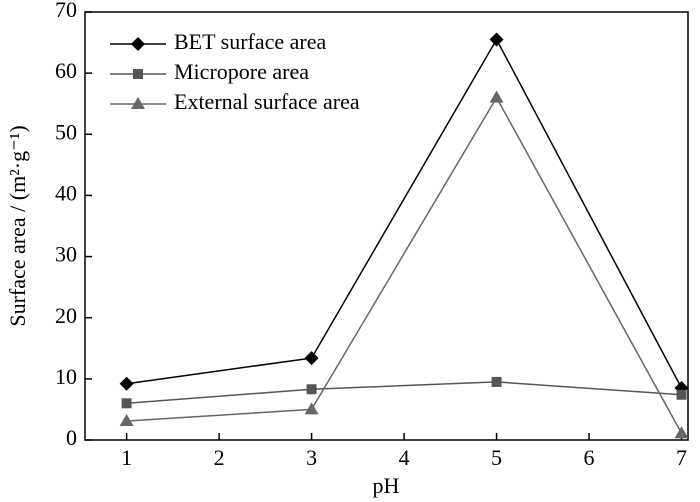  What do you see at coordinates (66, 254) in the screenshot?
I see `y-tick-label: 30` at bounding box center [66, 254].